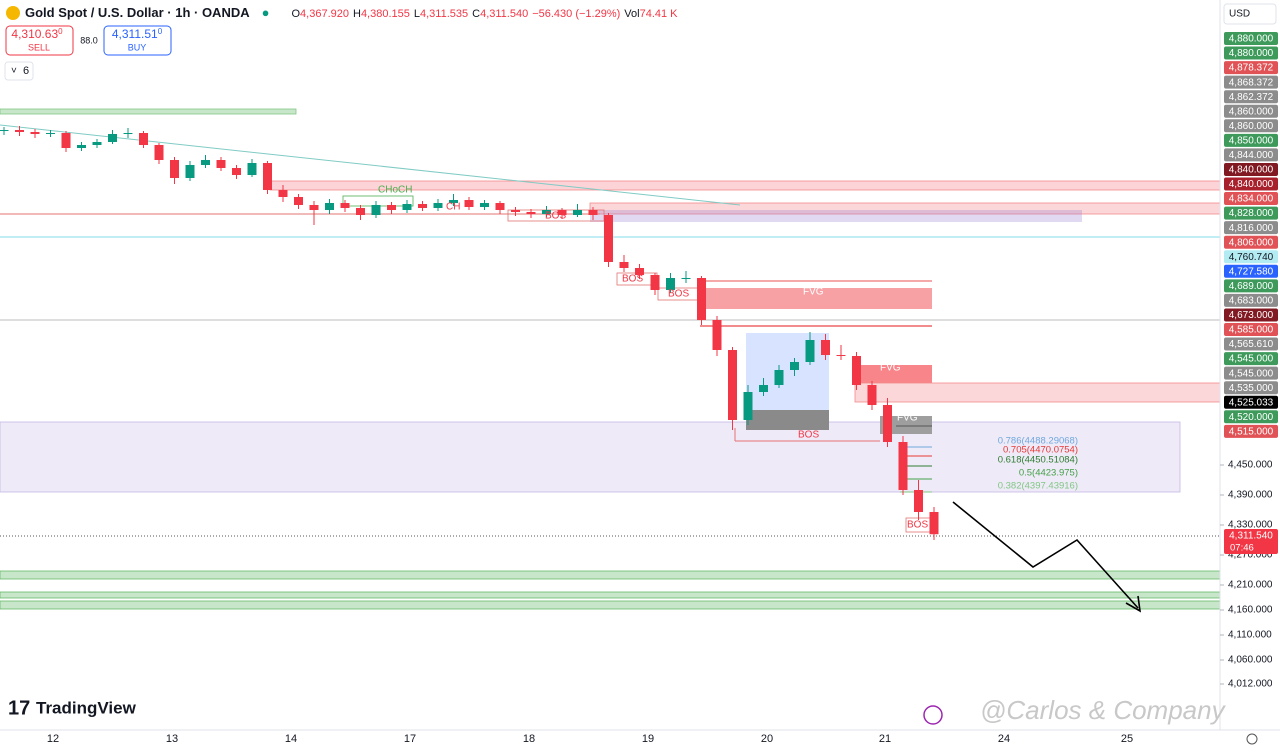  What do you see at coordinates (1251, 82) in the screenshot?
I see `price-tag-label: 4,868.372` at bounding box center [1251, 82].